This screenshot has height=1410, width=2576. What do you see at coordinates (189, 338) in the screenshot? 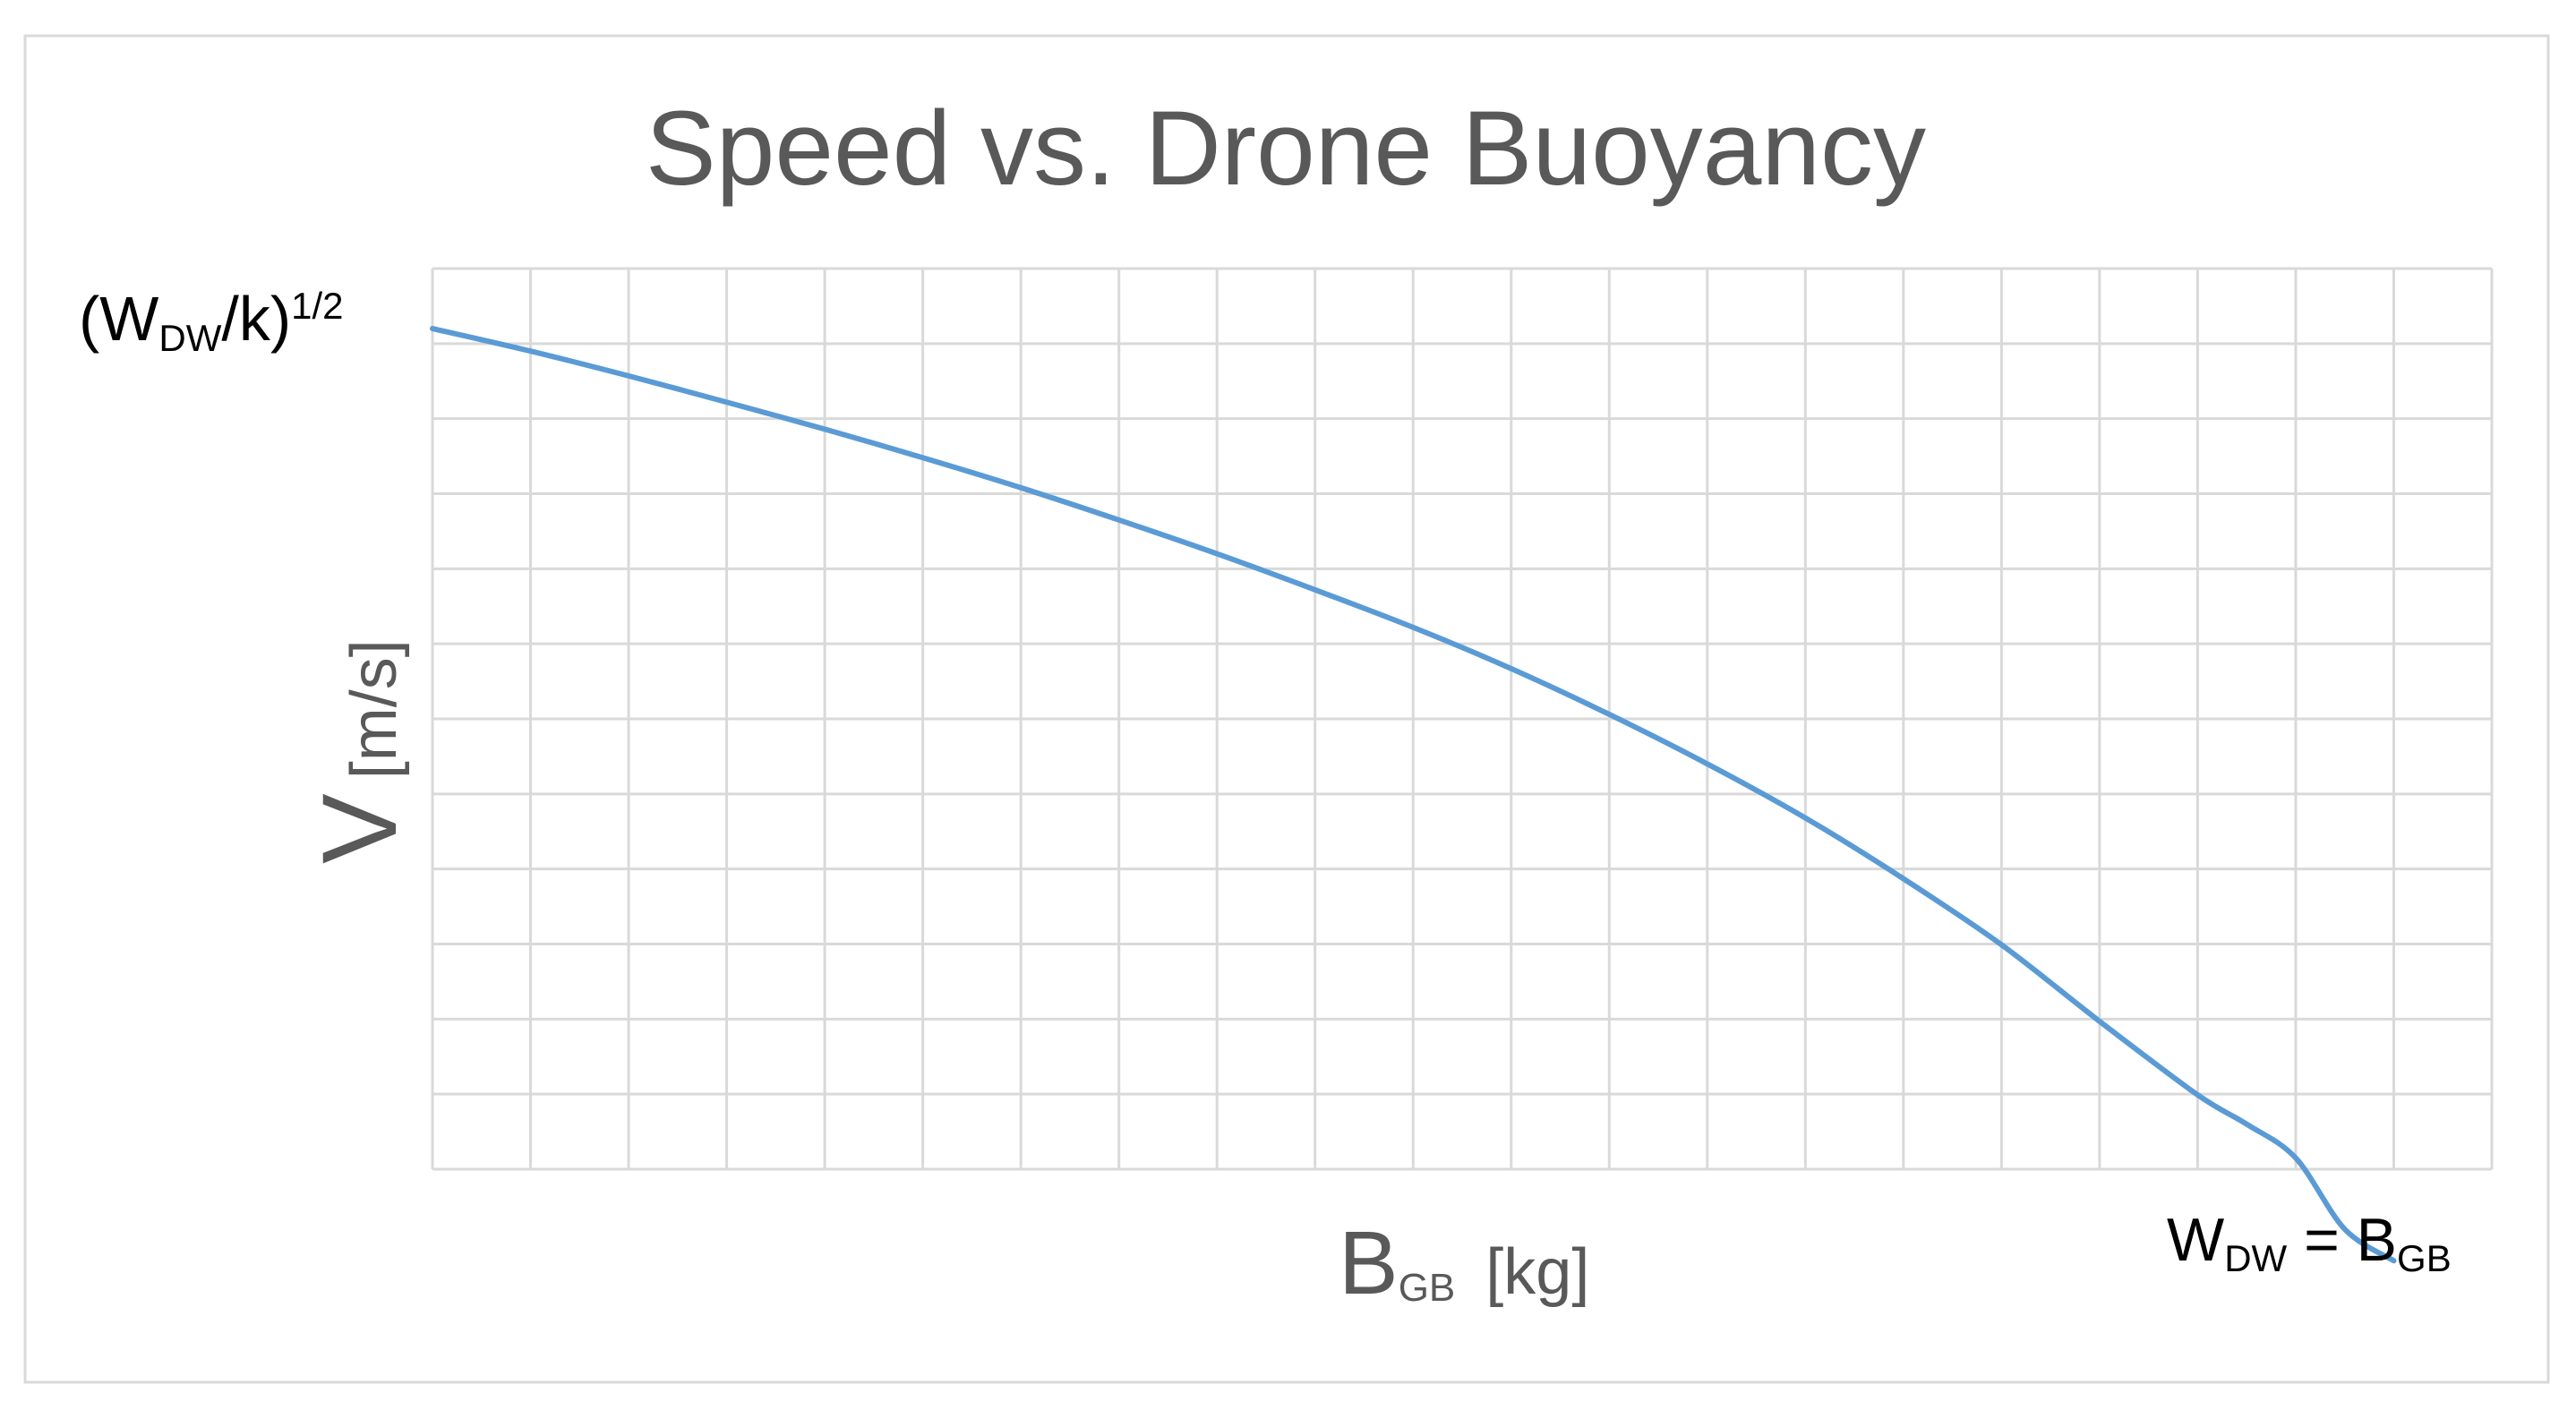
I see `y-tick-sub: DW` at bounding box center [189, 338].